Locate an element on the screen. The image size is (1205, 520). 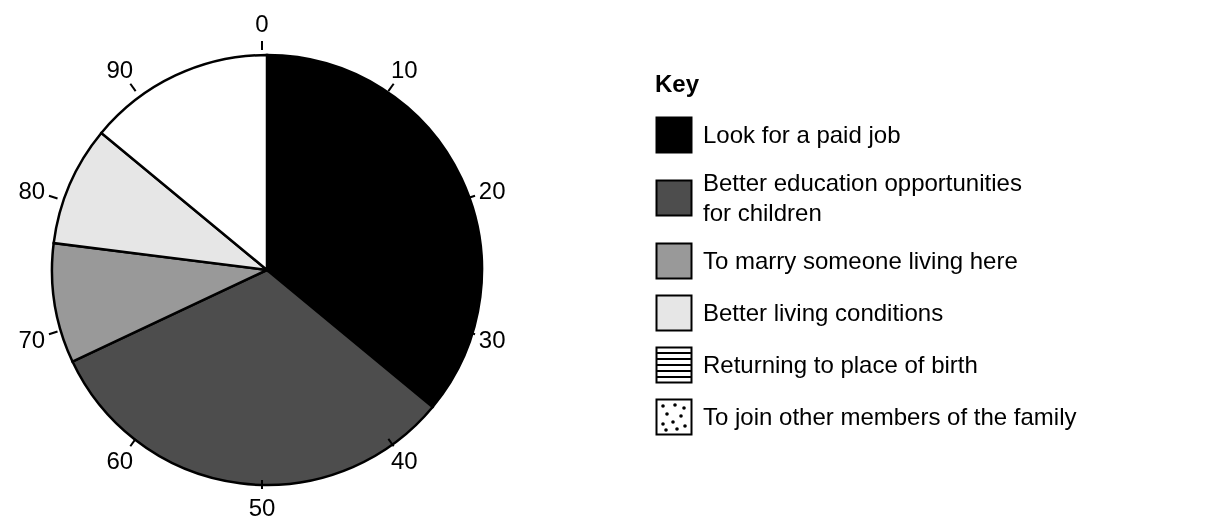
text: 20 is located at coordinates (492, 190).